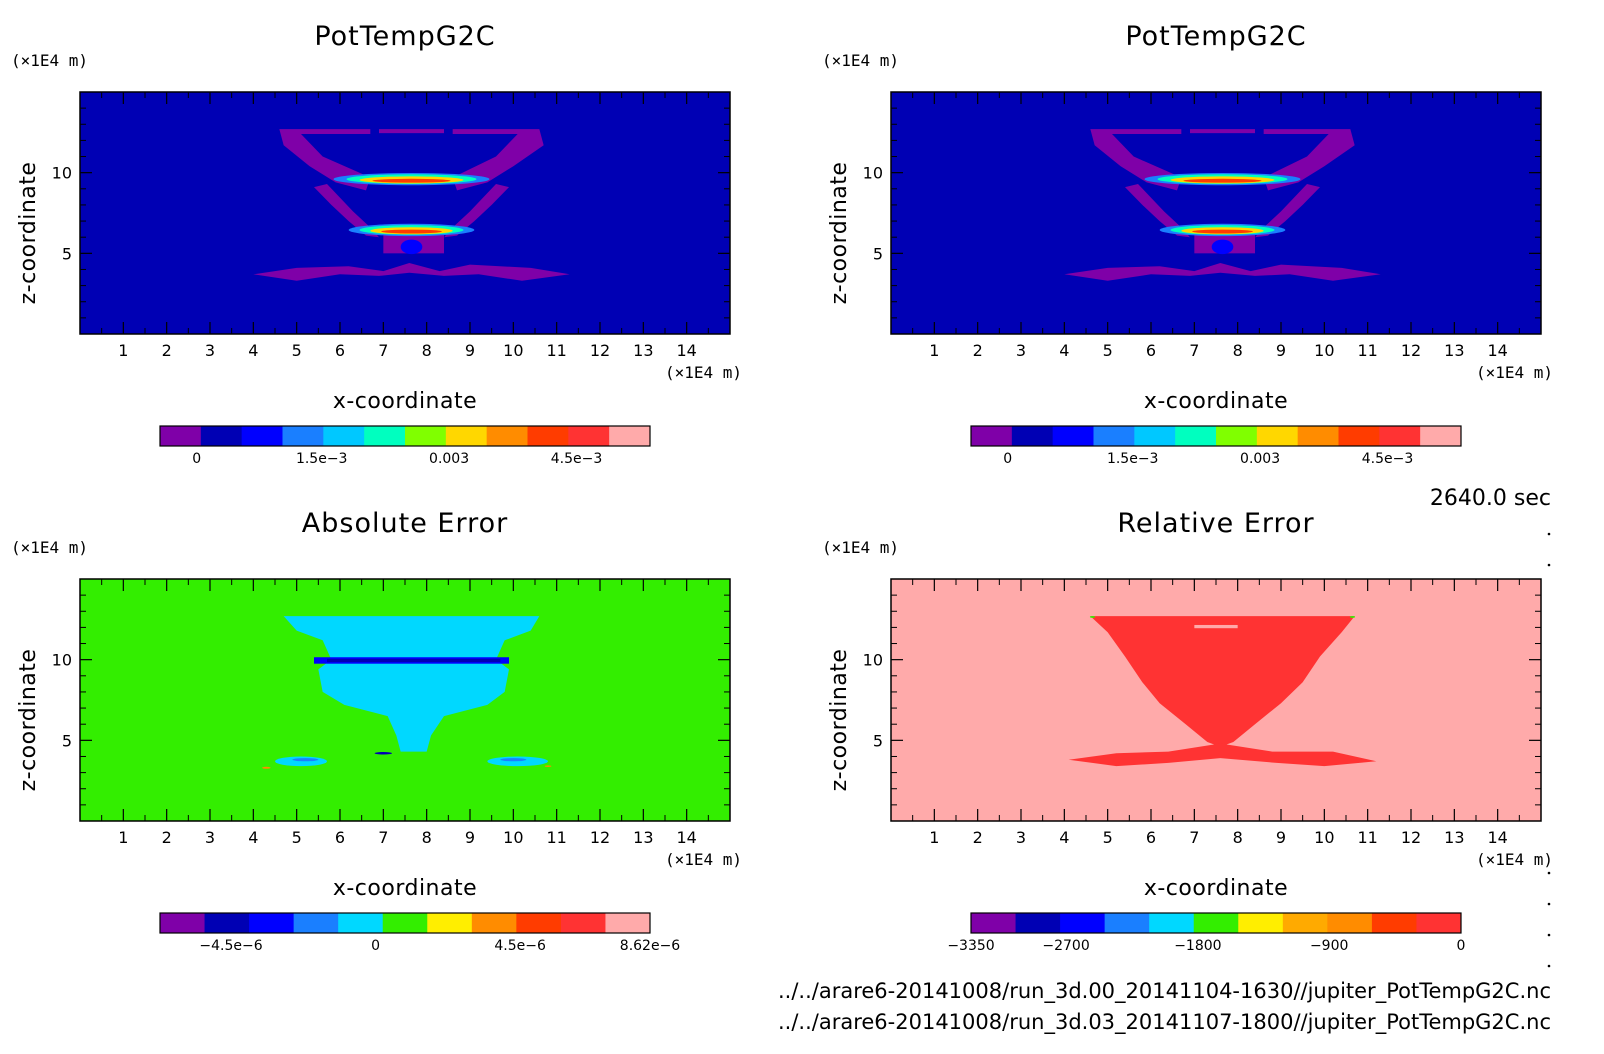  I want to click on chart-title: PotTempG2C, so click(1215, 36).